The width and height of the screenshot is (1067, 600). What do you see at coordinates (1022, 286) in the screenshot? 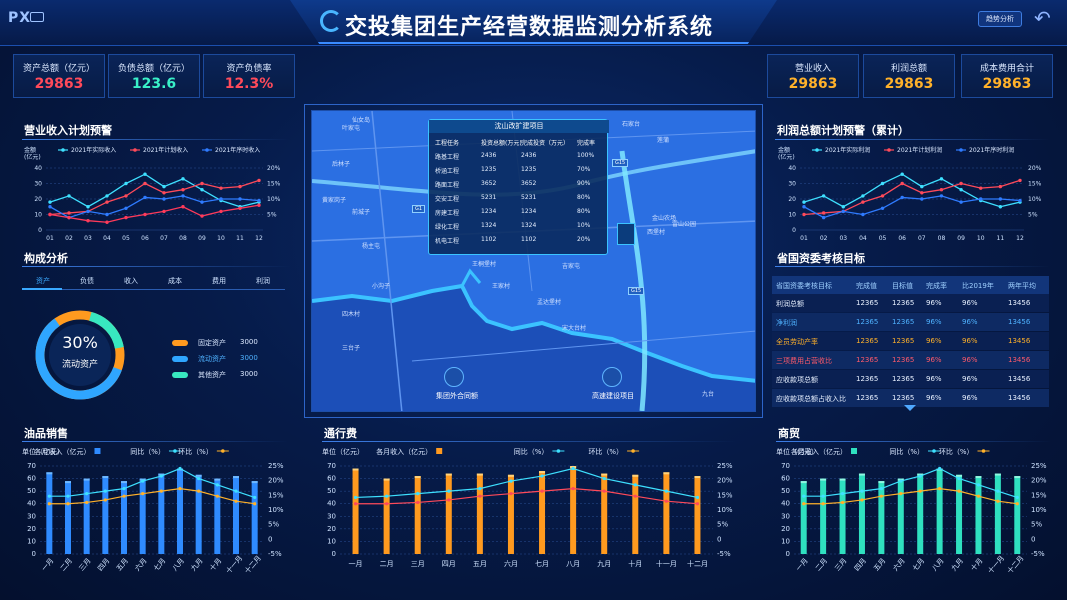
I see `table-header-cell: 两年平均` at bounding box center [1022, 286].